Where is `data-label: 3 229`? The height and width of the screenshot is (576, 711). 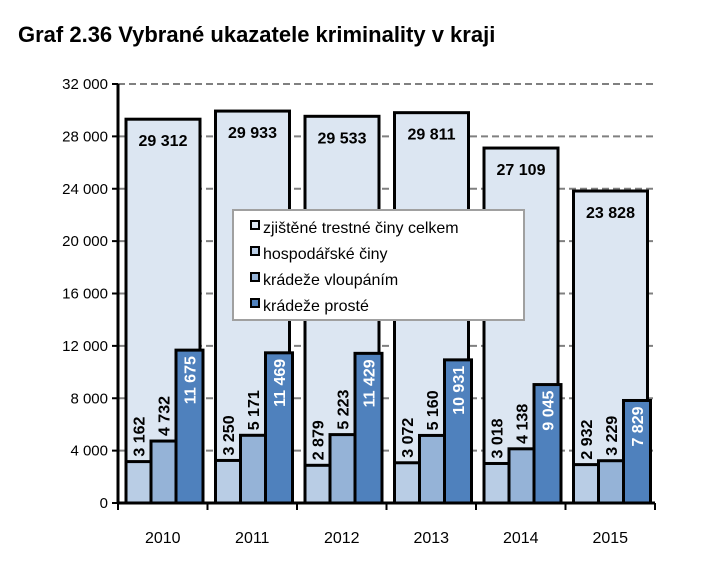
data-label: 3 229 is located at coordinates (612, 436).